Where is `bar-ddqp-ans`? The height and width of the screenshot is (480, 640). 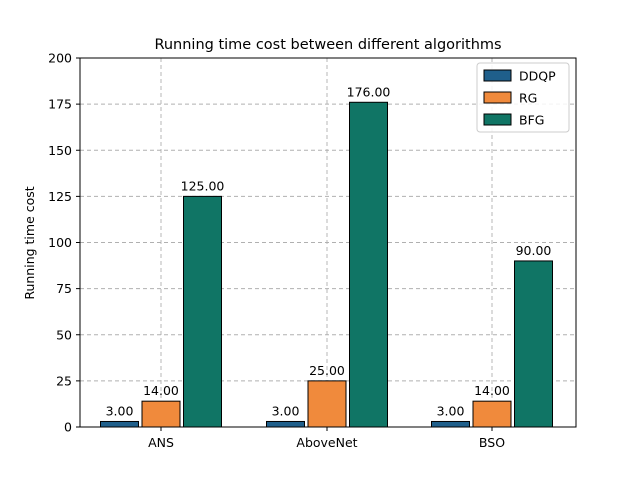 bar-ddqp-ans is located at coordinates (119, 424).